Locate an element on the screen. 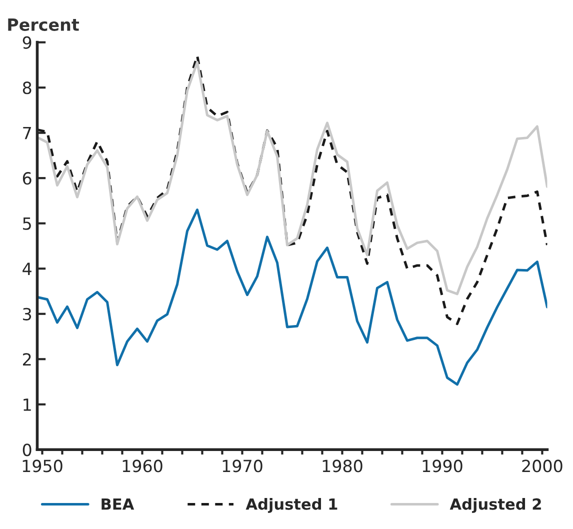 The width and height of the screenshot is (573, 529). legend-label: BEA is located at coordinates (118, 504).